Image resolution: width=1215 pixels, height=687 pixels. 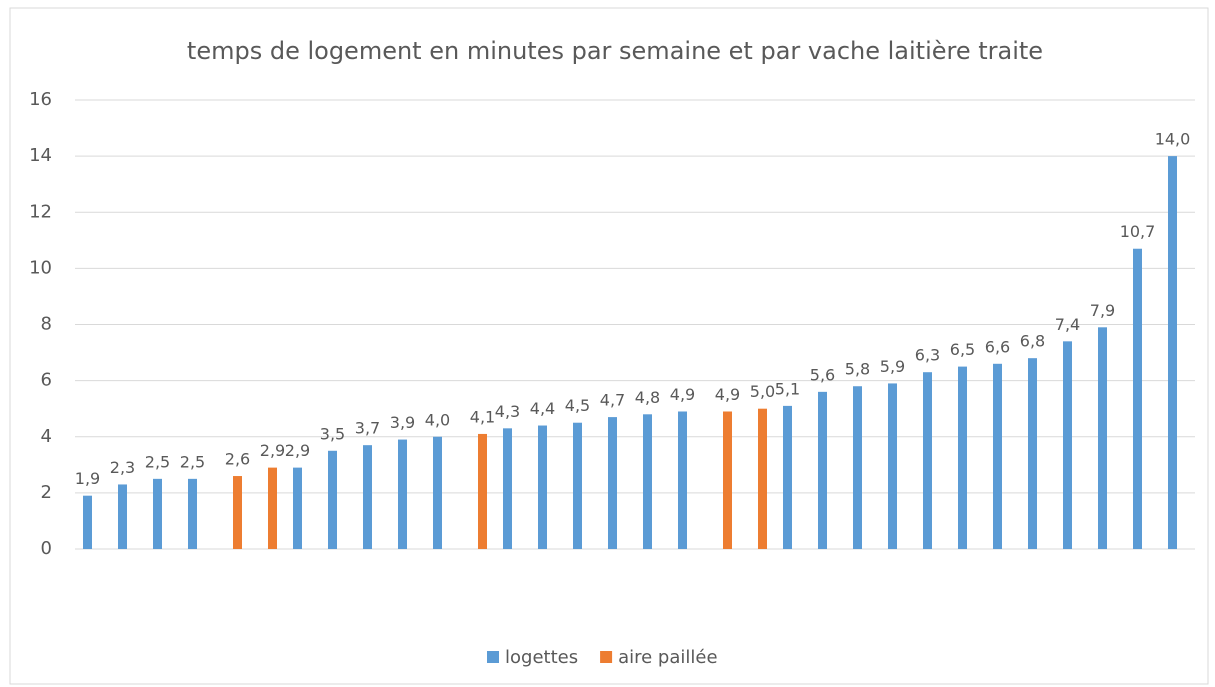 I want to click on y-tick-label: 14, so click(x=40, y=155).